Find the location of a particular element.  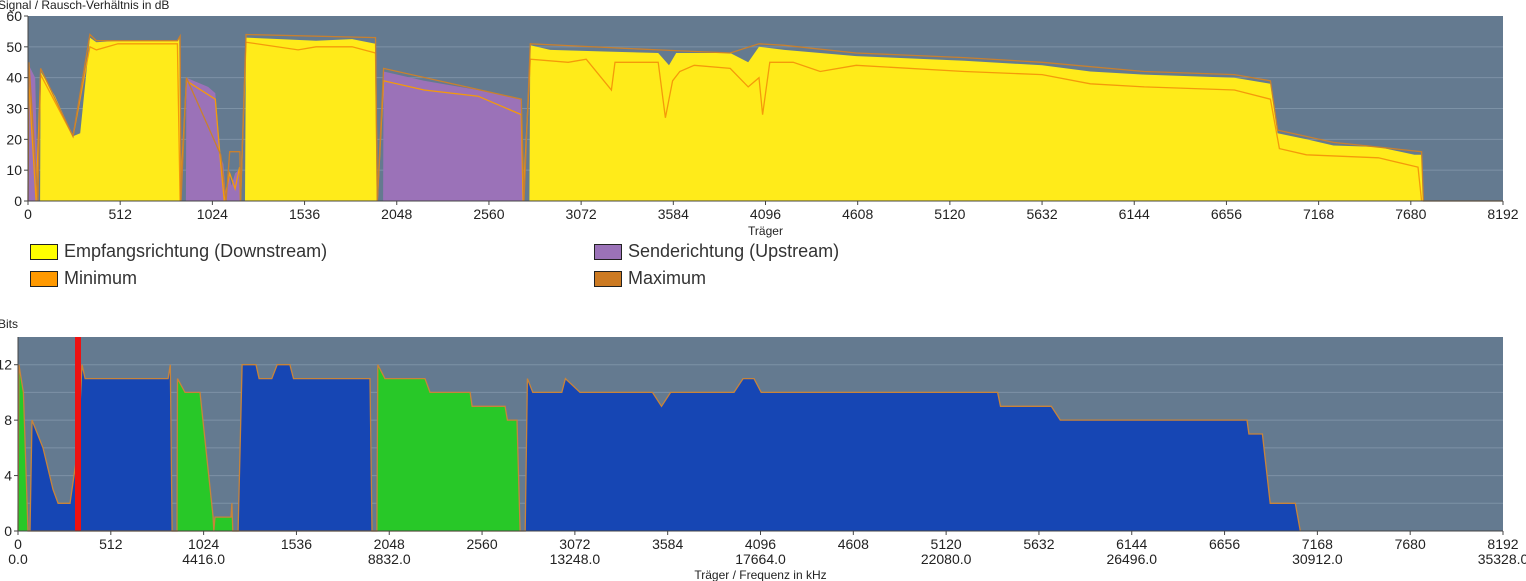

y-tick-label: 8 is located at coordinates (8, 420).